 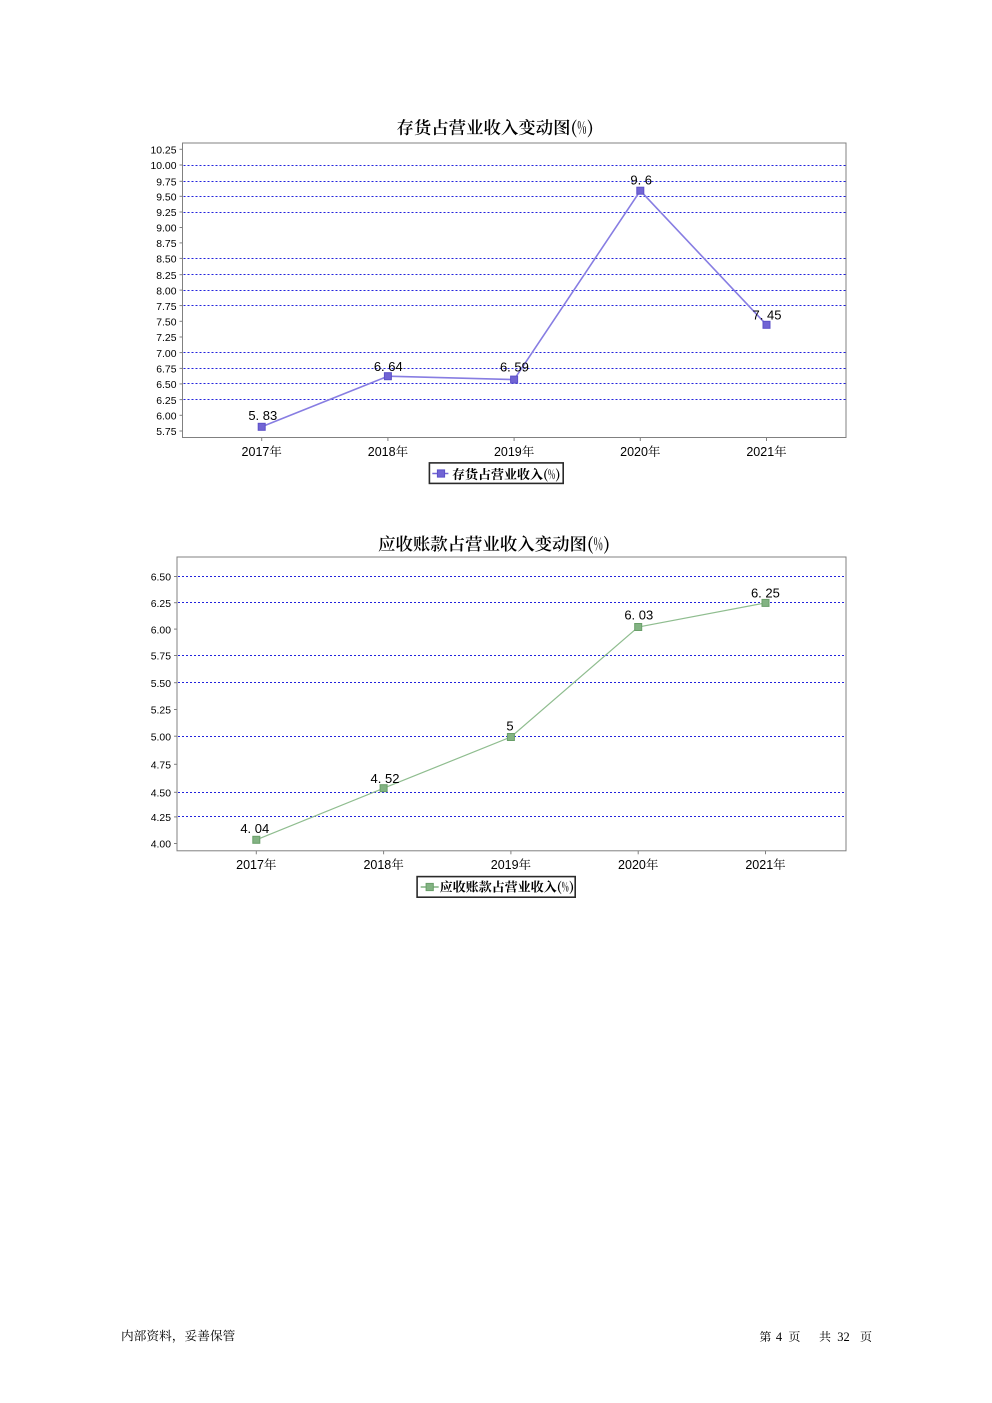 I want to click on svg-text: 5.25, so click(x=161, y=711).